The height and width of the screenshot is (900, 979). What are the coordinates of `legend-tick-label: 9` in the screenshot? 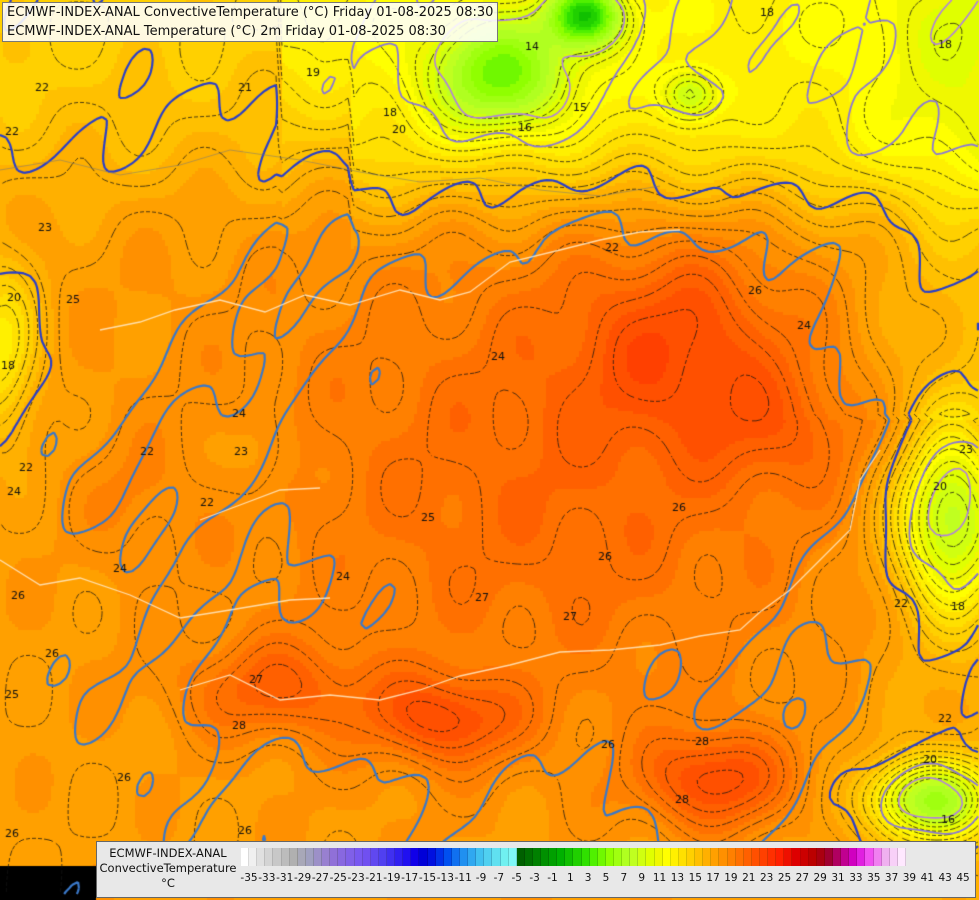 It's located at (642, 878).